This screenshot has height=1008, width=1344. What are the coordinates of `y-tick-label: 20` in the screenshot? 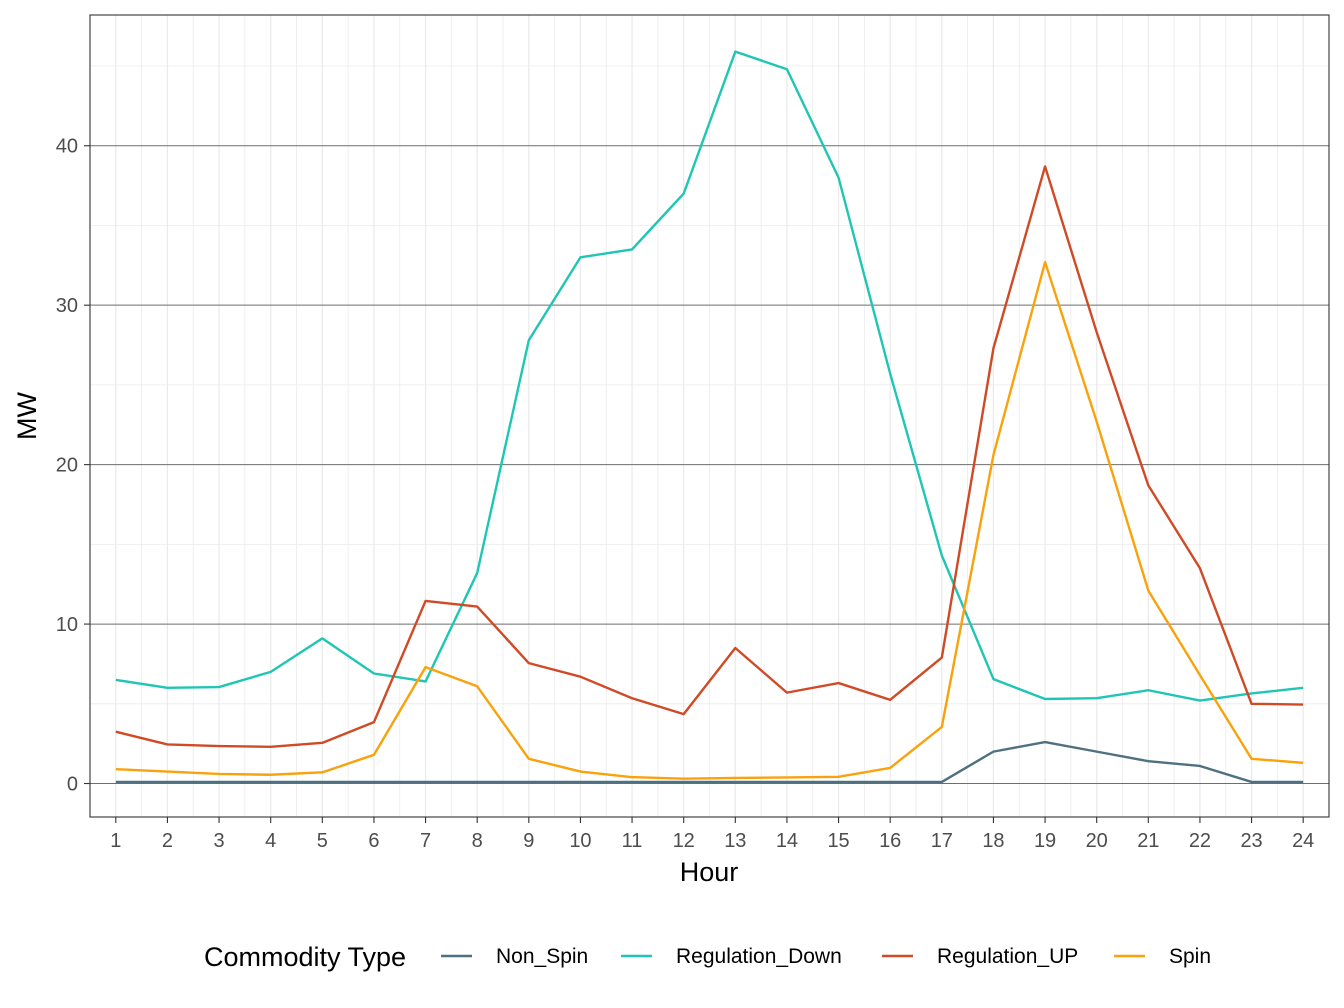 It's located at (67, 466).